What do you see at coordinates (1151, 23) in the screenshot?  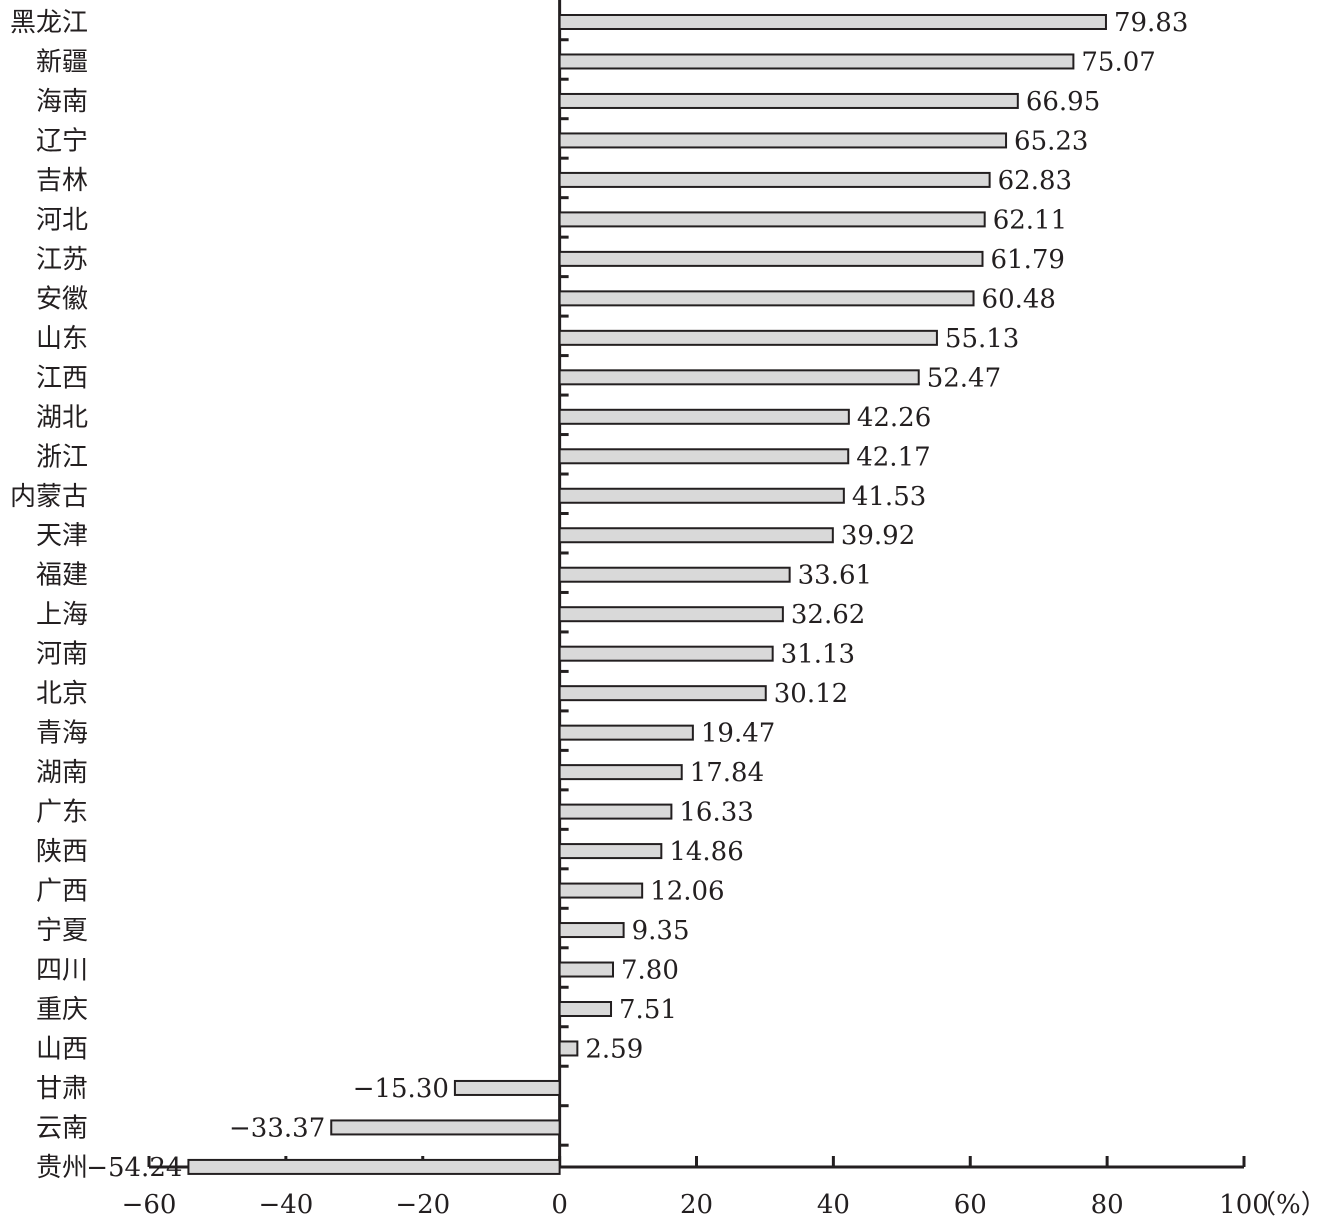 I see `value-label: 79.83` at bounding box center [1151, 23].